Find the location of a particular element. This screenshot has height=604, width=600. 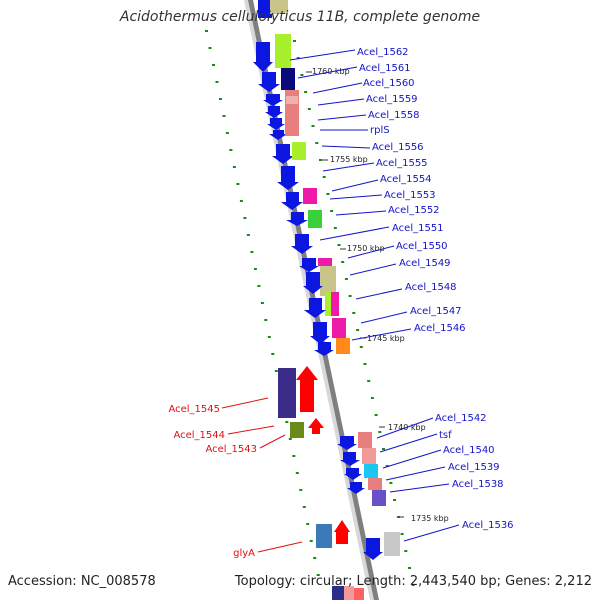

gene-label: Acel_1546 is located at coordinates (440, 328).